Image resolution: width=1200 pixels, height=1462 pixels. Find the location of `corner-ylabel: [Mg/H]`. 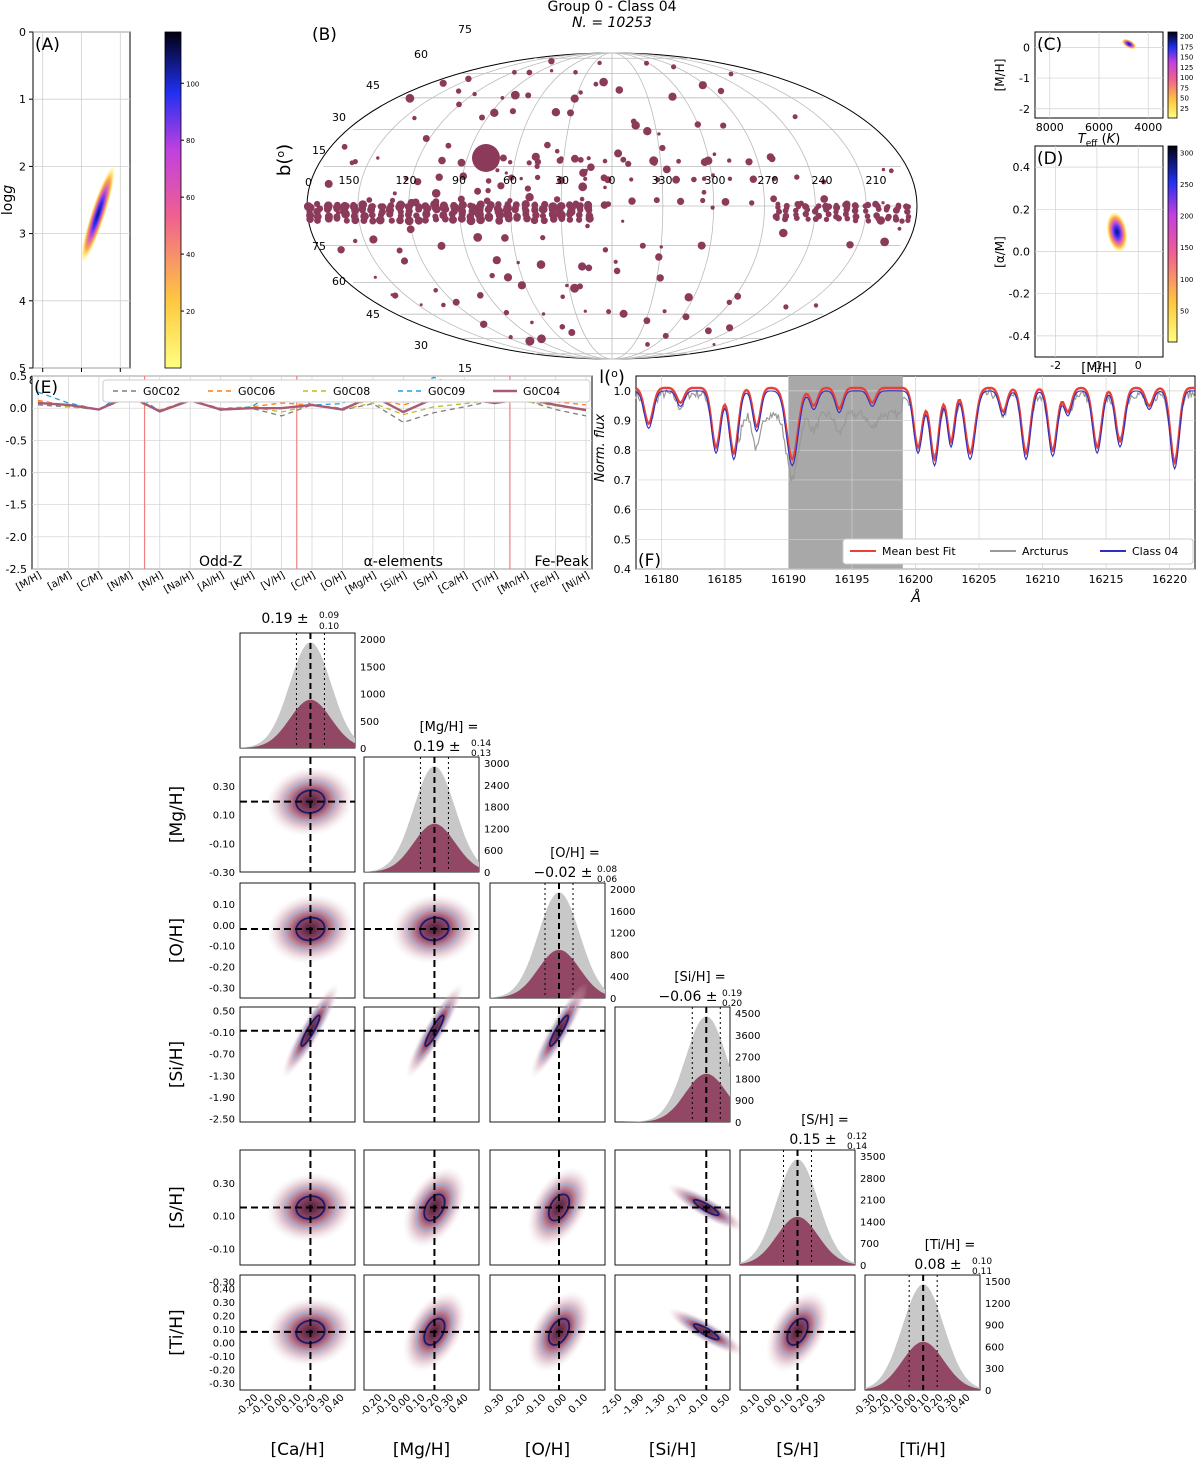

corner-ylabel: [Mg/H] is located at coordinates (177, 814).